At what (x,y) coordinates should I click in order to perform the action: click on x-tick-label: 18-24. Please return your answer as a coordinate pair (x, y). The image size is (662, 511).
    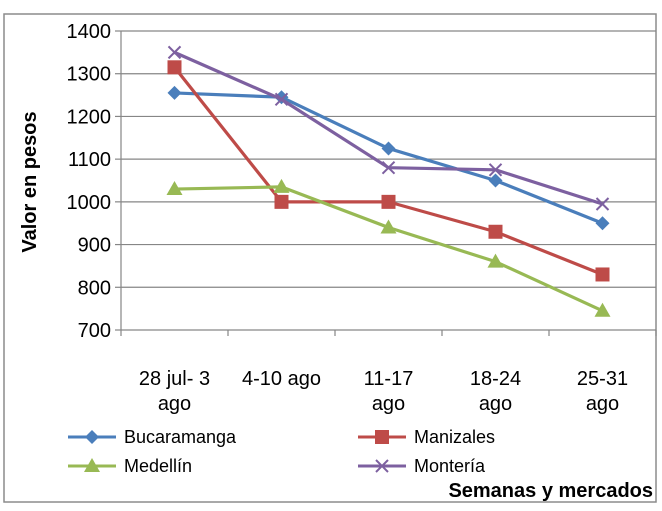
    Looking at the image, I should click on (495, 379).